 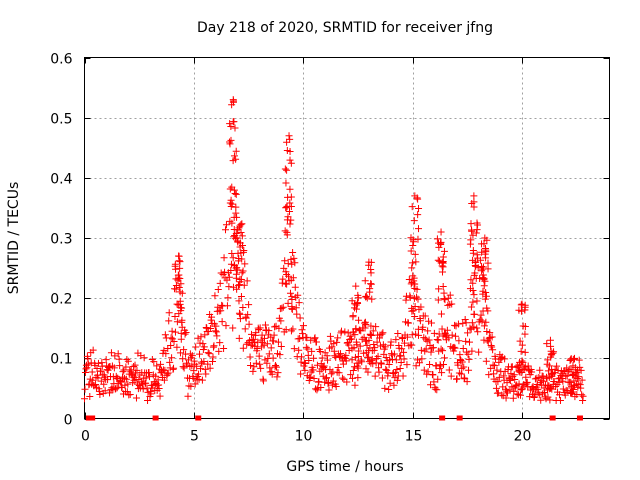 I want to click on y-tick-label: 0.4, so click(x=61, y=180).